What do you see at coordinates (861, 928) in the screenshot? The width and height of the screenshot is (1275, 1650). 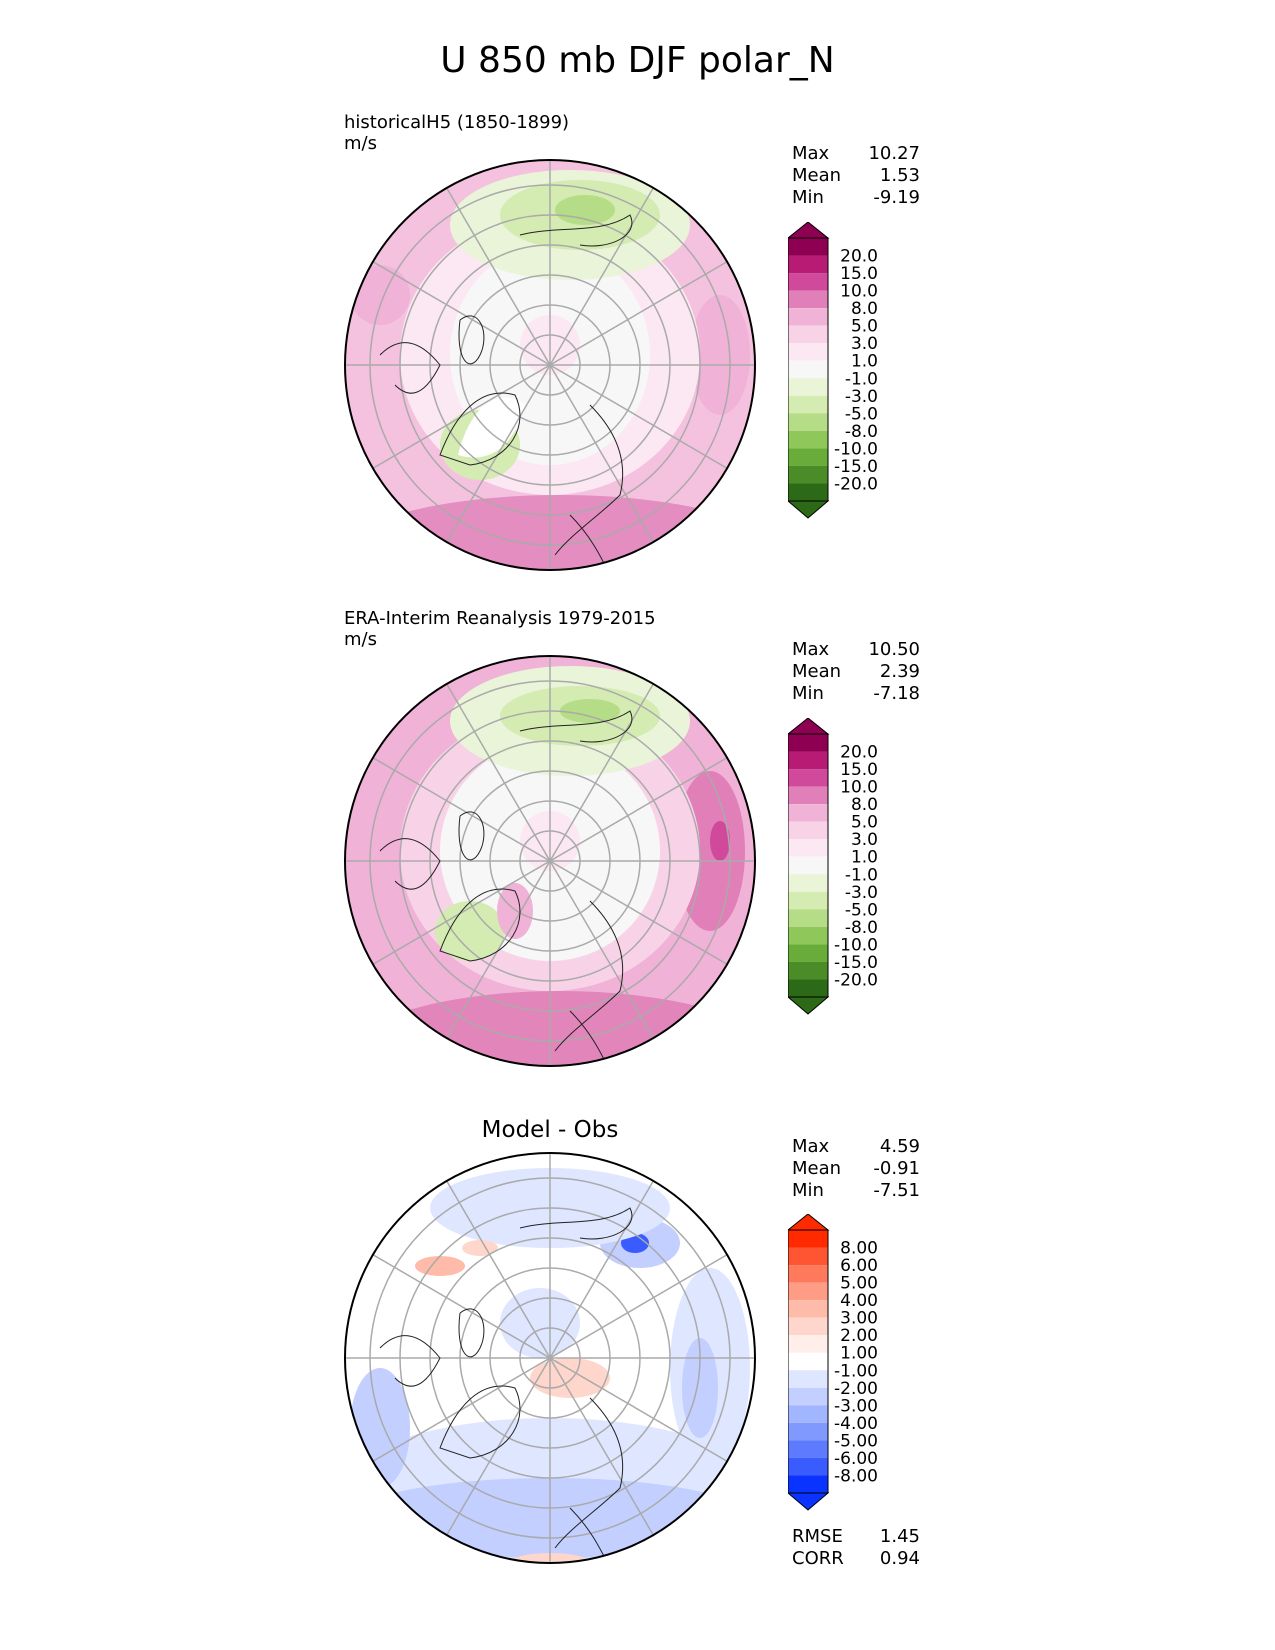 I see `colorbar-tick-label: -8.0` at bounding box center [861, 928].